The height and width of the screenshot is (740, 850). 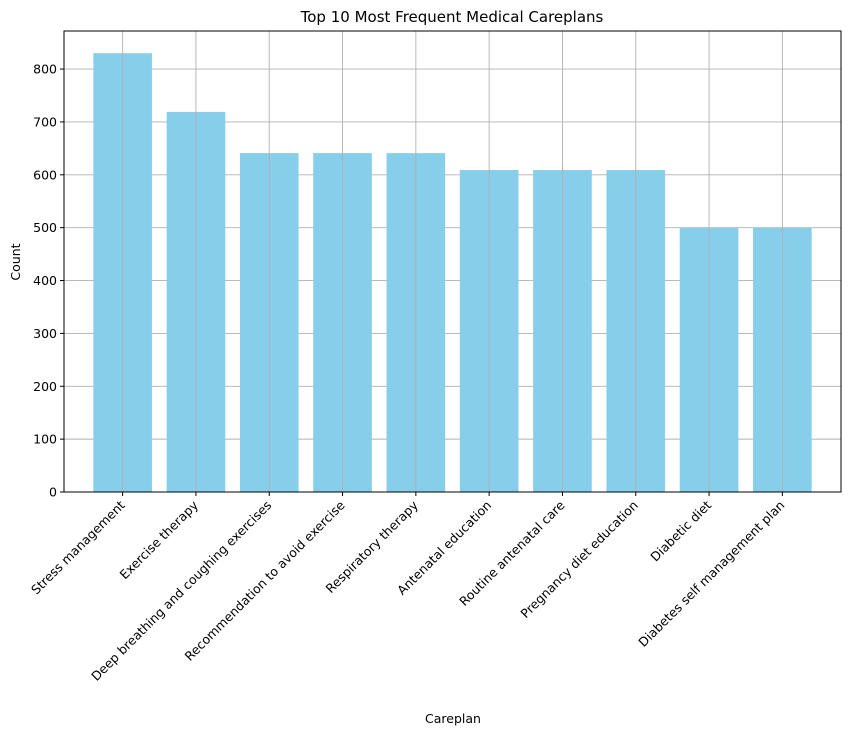 I want to click on y-tick-label: 100, so click(x=45, y=439).